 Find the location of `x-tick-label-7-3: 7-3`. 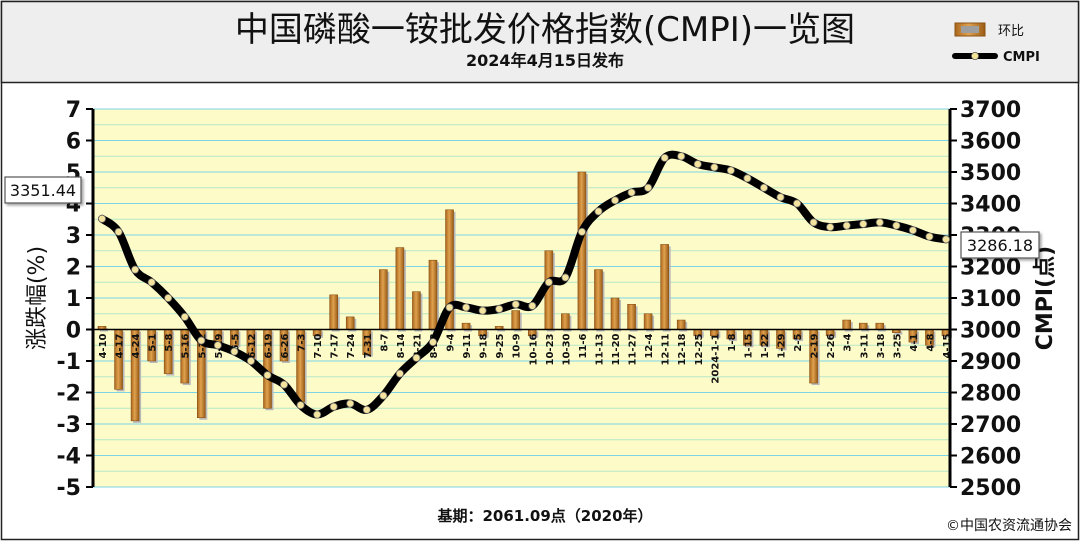

x-tick-label-7-3: 7-3 is located at coordinates (302, 342).